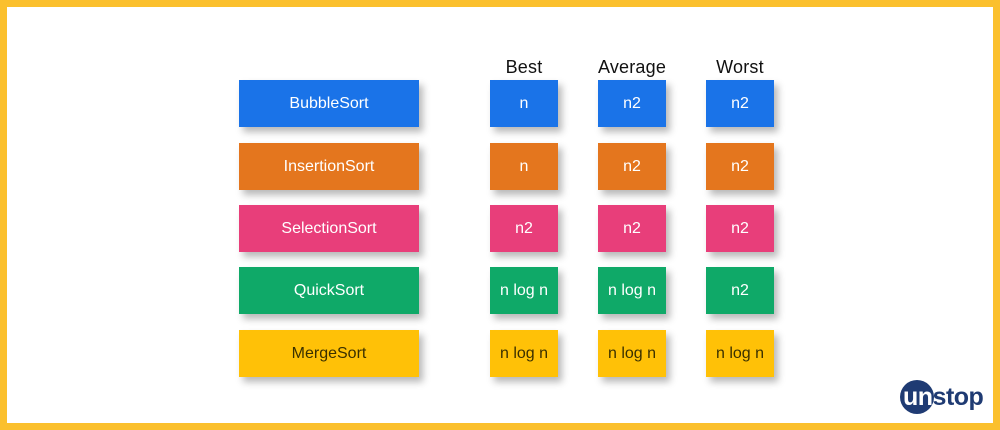  I want to click on cell-mergesort-worst: n log n, so click(740, 353).